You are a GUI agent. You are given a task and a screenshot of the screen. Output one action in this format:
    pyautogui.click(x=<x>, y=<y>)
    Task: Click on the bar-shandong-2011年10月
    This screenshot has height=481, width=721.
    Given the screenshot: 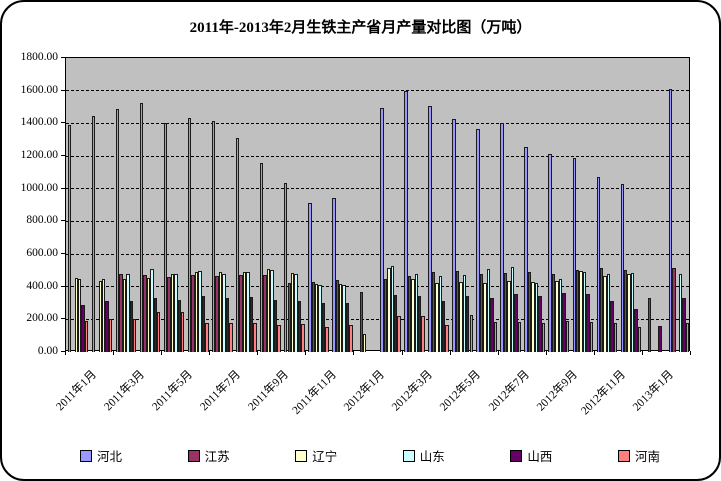 What is the action you would take?
    pyautogui.click(x=296, y=313)
    